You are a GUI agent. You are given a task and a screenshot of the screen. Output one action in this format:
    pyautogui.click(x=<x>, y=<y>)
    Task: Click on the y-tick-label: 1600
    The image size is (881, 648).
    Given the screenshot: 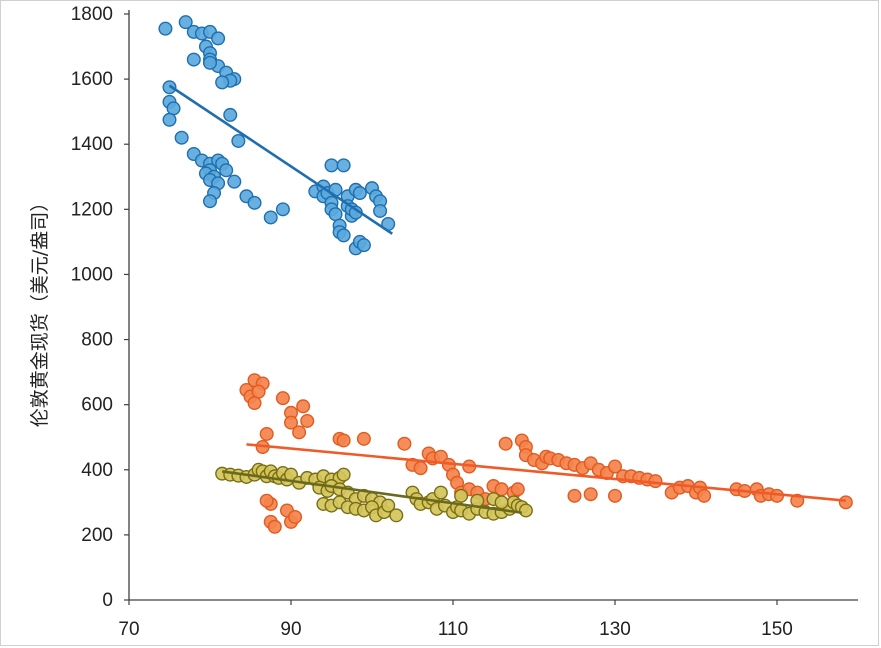 What is the action you would take?
    pyautogui.click(x=92, y=79)
    